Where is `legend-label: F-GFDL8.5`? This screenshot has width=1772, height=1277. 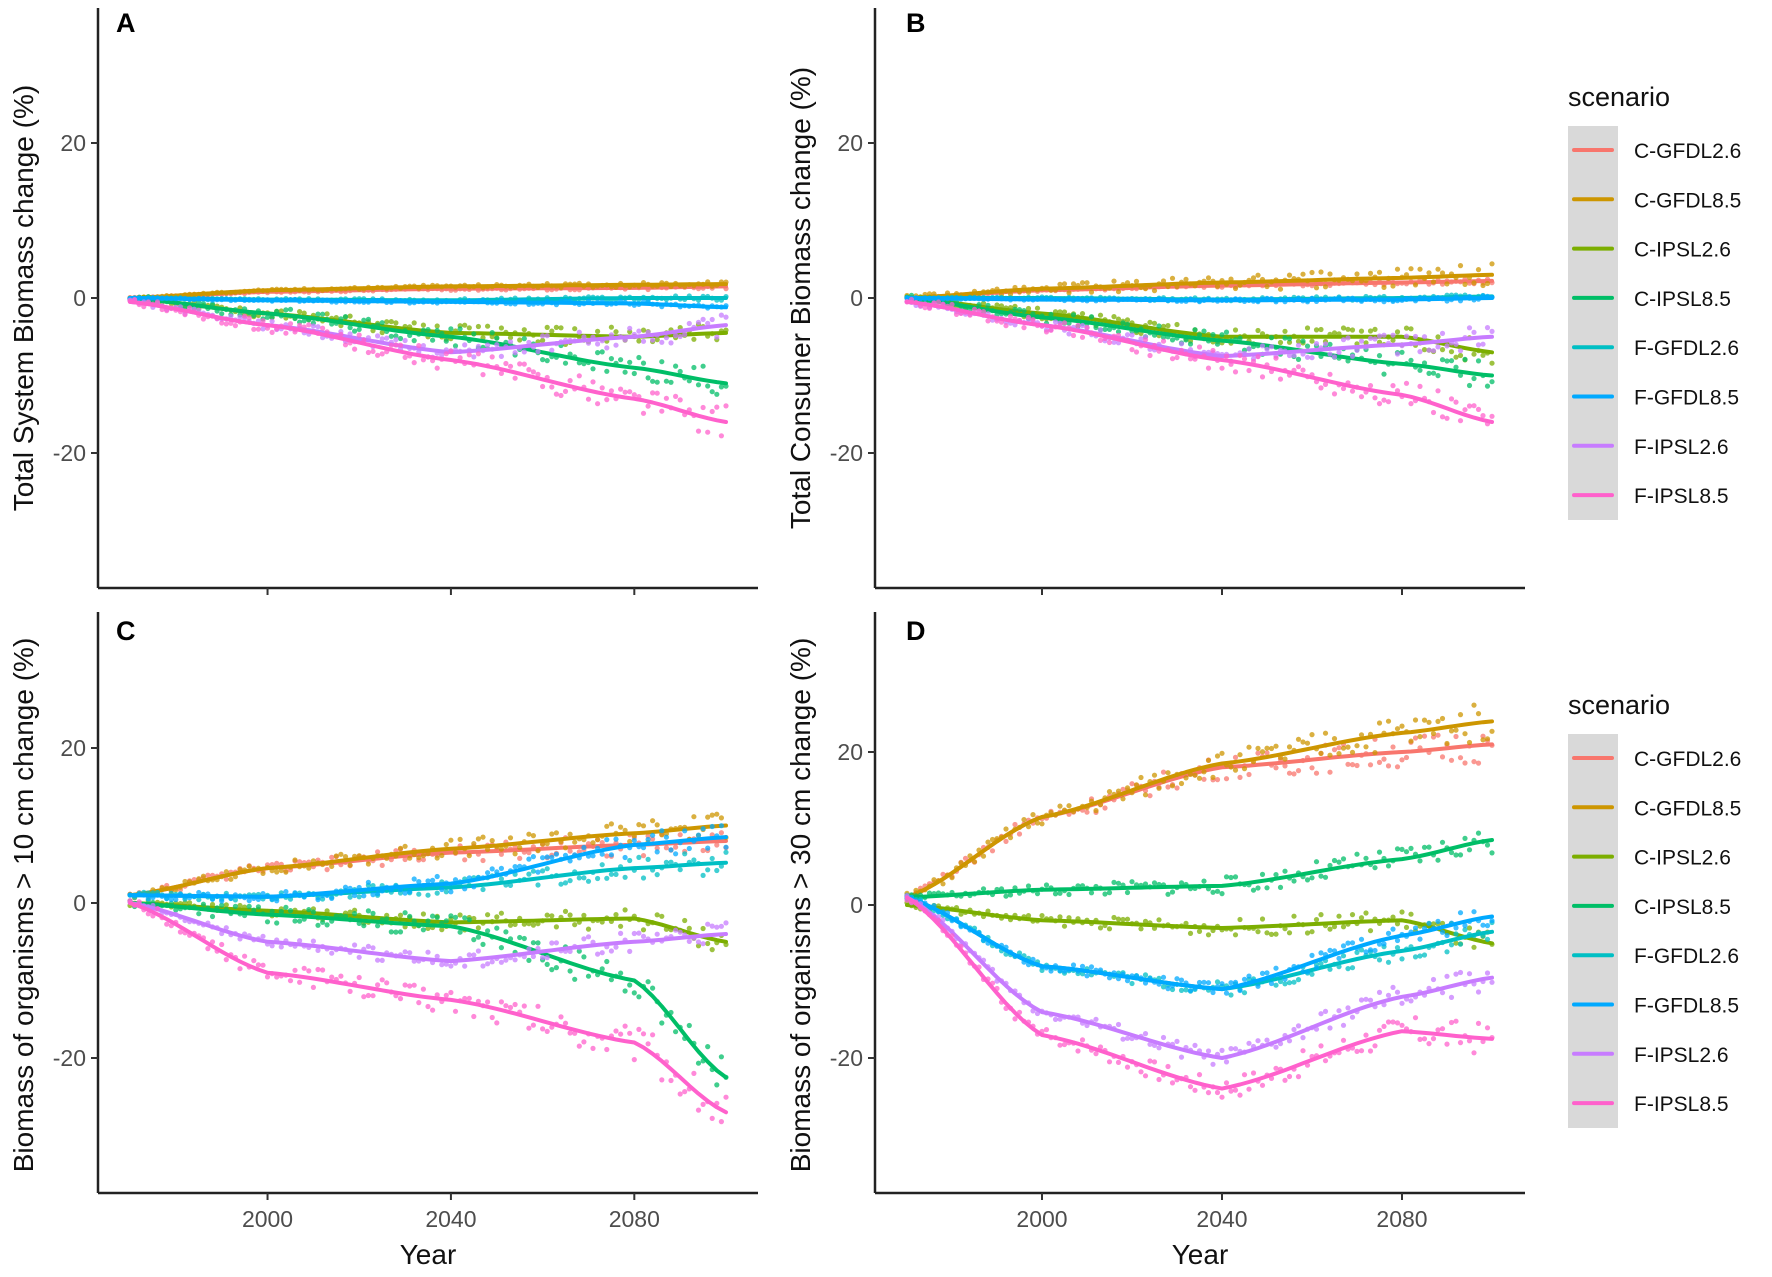
legend-label: F-GFDL8.5 is located at coordinates (1686, 1006).